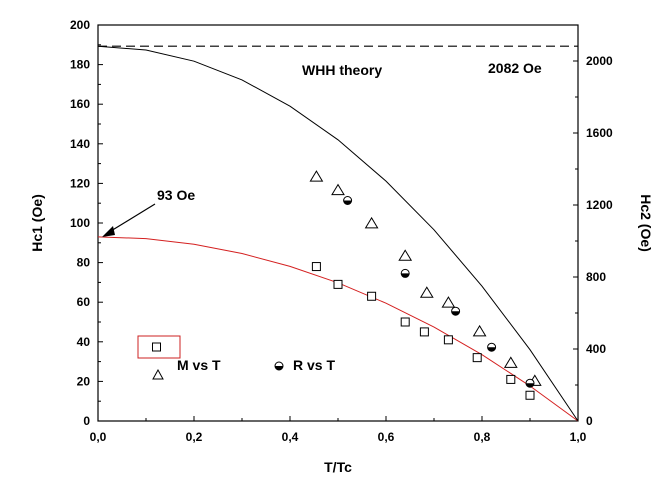 The image size is (668, 488). I want to click on hc1-value-label: 93 Oe, so click(176, 195).